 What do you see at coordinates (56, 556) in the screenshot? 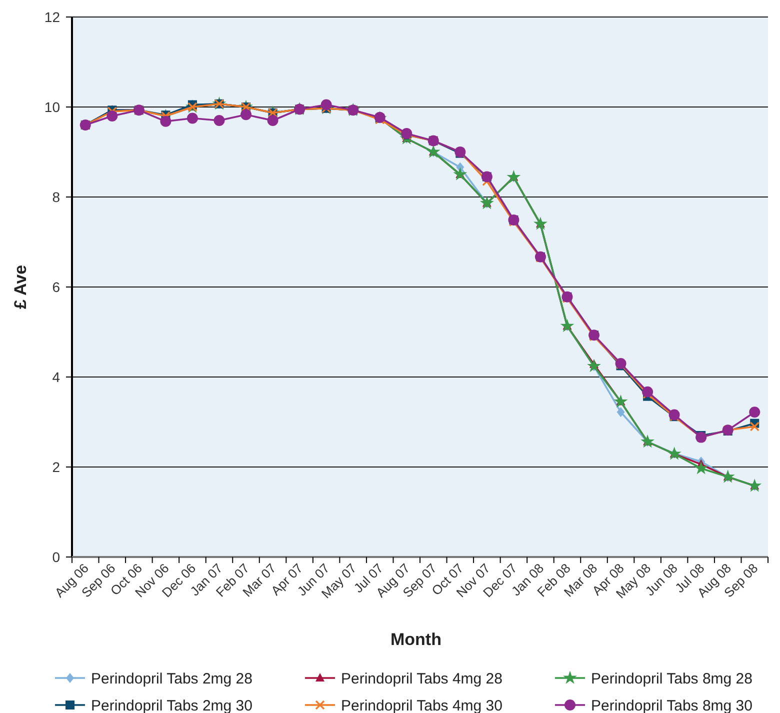
I see `y-tick-label: 0` at bounding box center [56, 556].